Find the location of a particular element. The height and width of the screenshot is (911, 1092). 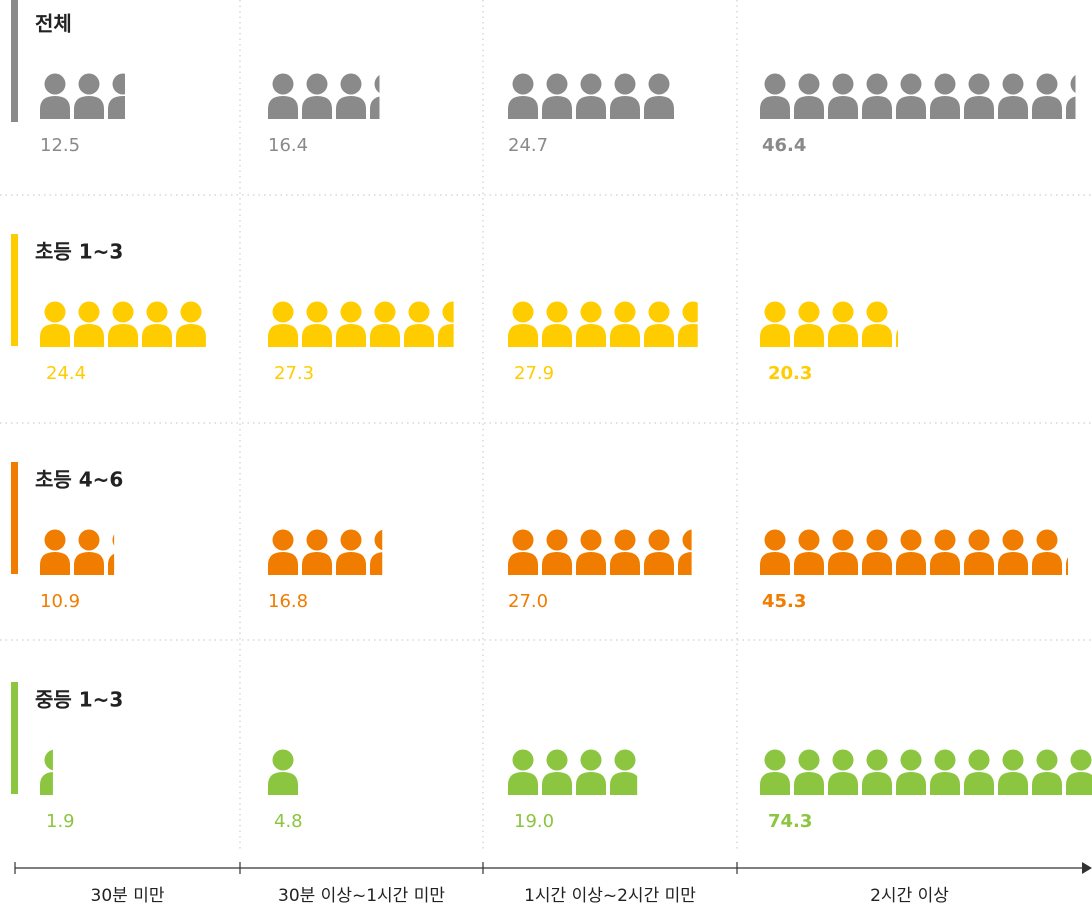

x-category-label: 1시간 이상~2시간 미만 is located at coordinates (610, 896).